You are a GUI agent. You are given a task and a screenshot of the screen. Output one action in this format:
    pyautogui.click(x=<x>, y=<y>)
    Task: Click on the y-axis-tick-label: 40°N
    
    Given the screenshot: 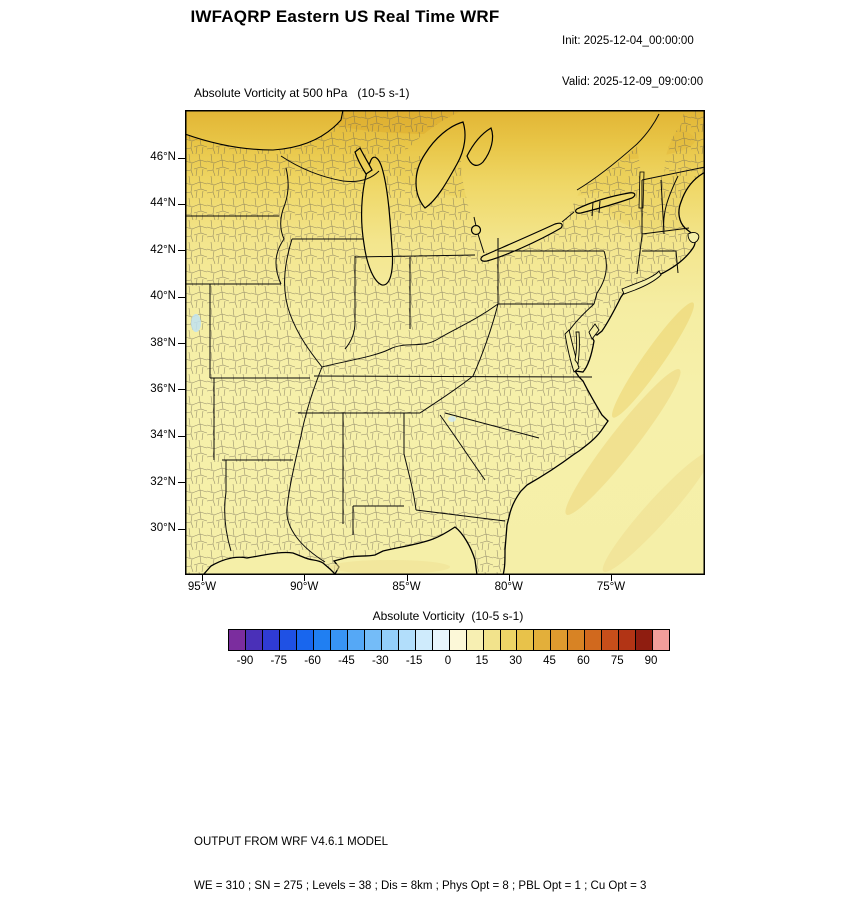 What is the action you would take?
    pyautogui.click(x=163, y=296)
    